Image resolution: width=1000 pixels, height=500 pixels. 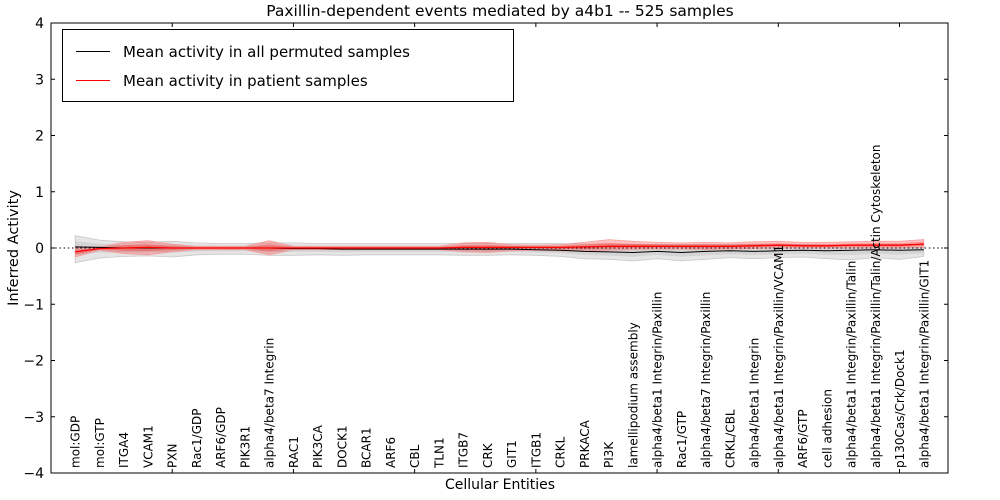 I want to click on x-category-label: alpha4/beta1 Integrin, so click(x=755, y=403).